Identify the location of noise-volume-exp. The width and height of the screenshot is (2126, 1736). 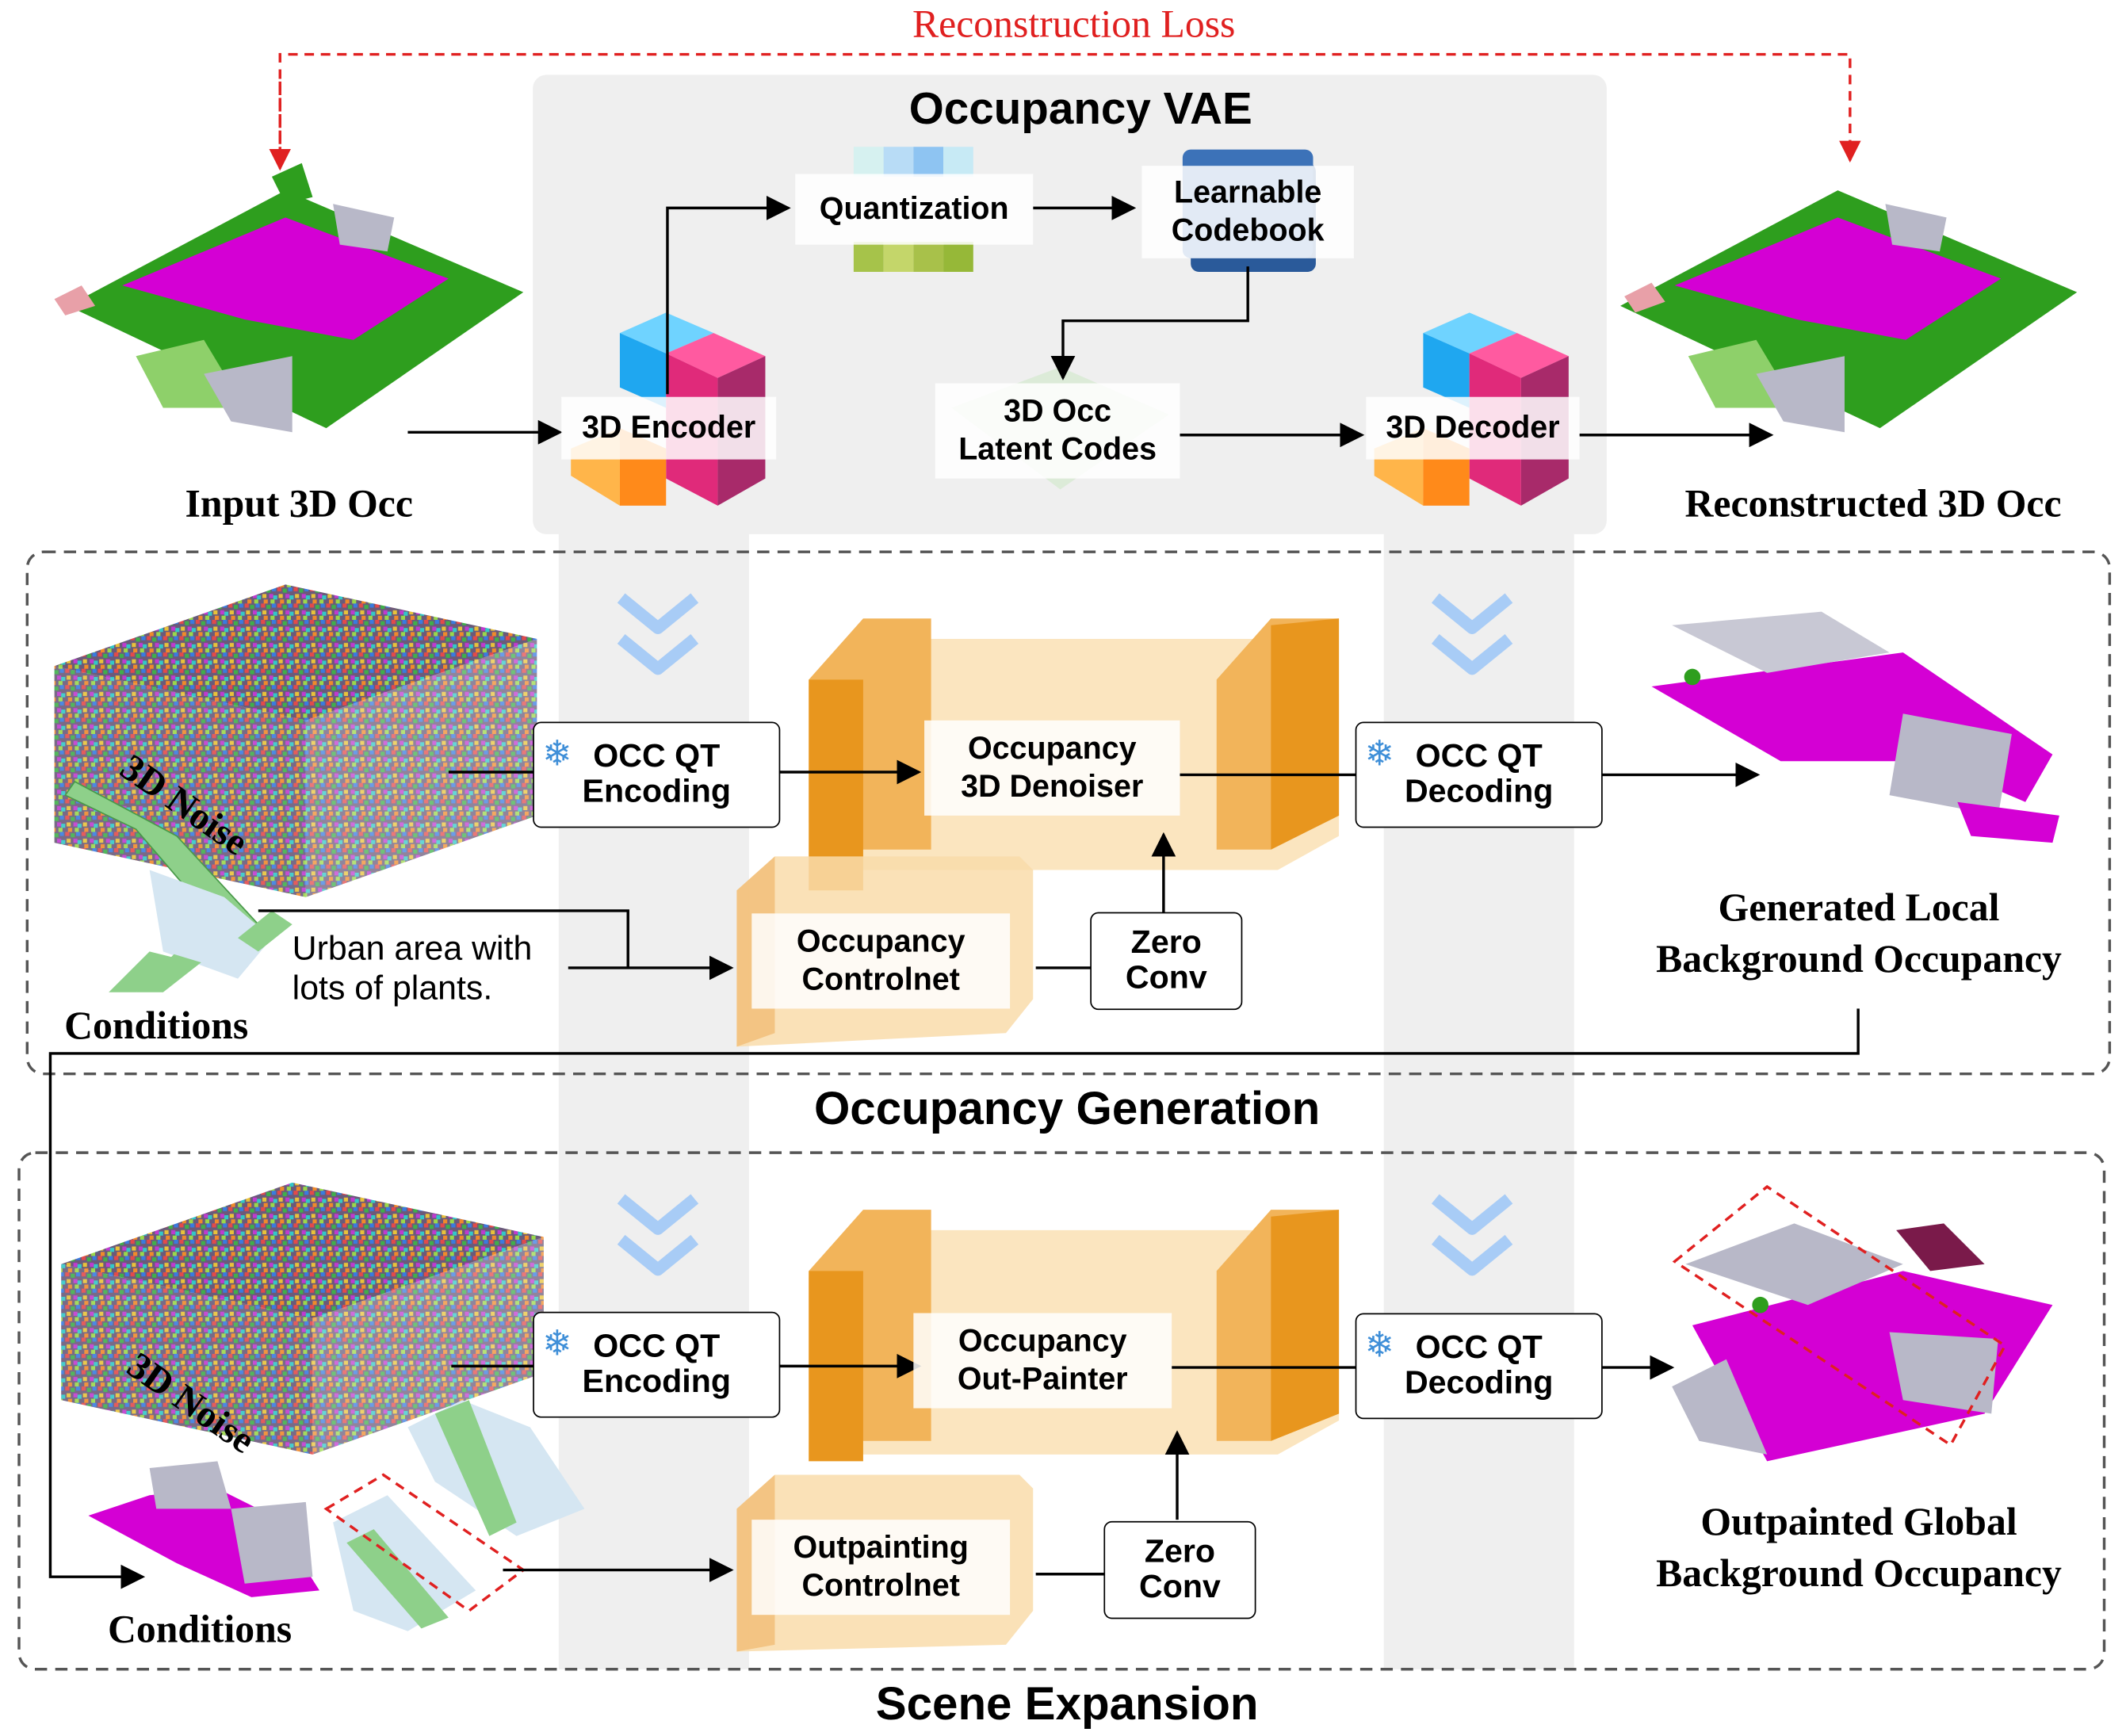
(302, 1318).